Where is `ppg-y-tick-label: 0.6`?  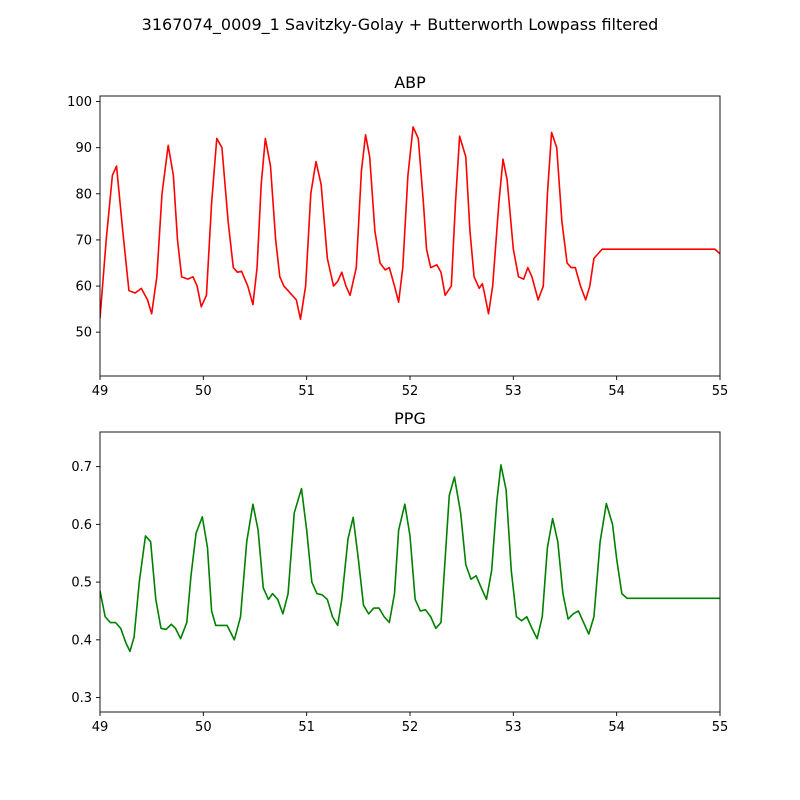
ppg-y-tick-label: 0.6 is located at coordinates (81, 525).